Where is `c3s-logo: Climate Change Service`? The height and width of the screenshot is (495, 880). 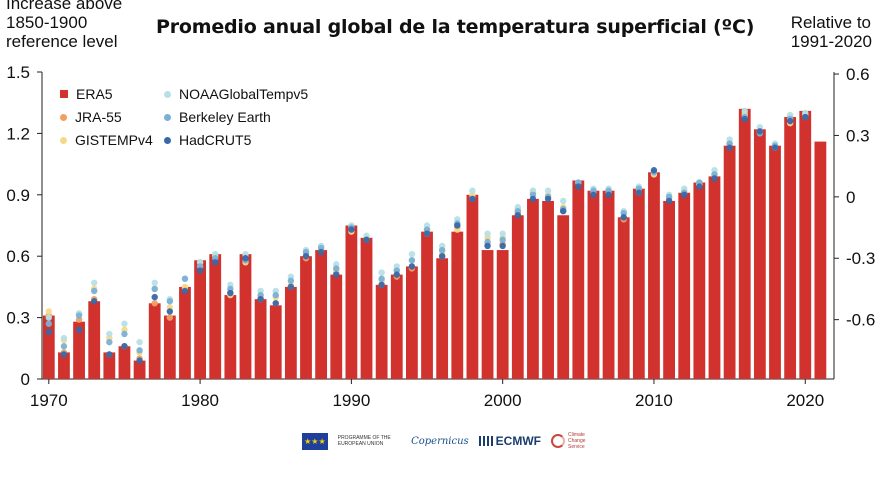
c3s-logo: Climate Change Service is located at coordinates (576, 441).